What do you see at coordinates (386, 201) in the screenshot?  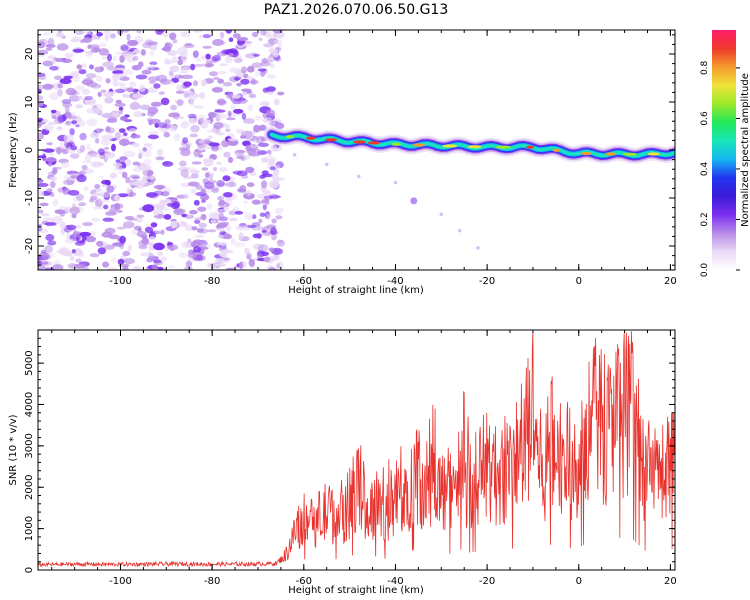 I see `faint-branch-layer` at bounding box center [386, 201].